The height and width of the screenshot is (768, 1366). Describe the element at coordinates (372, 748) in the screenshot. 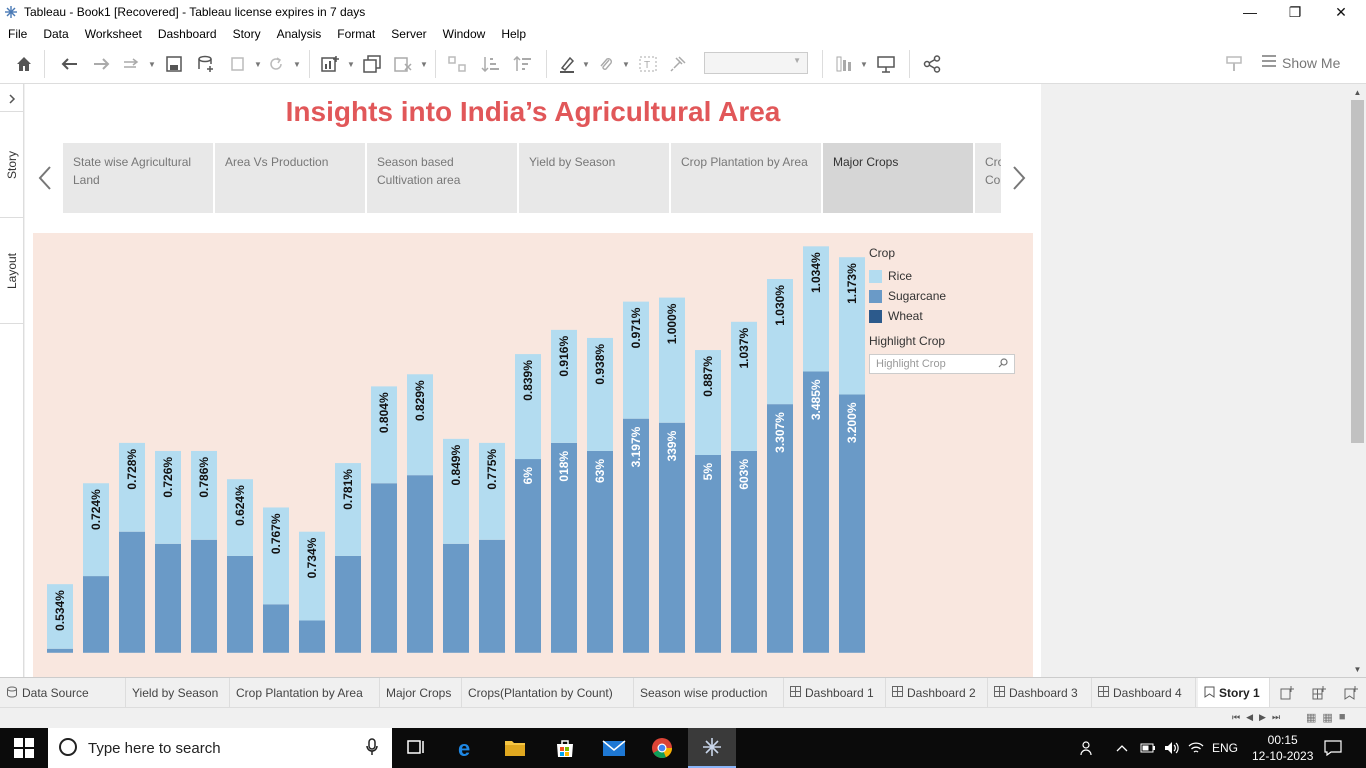

I see `microphone-icon` at that location.